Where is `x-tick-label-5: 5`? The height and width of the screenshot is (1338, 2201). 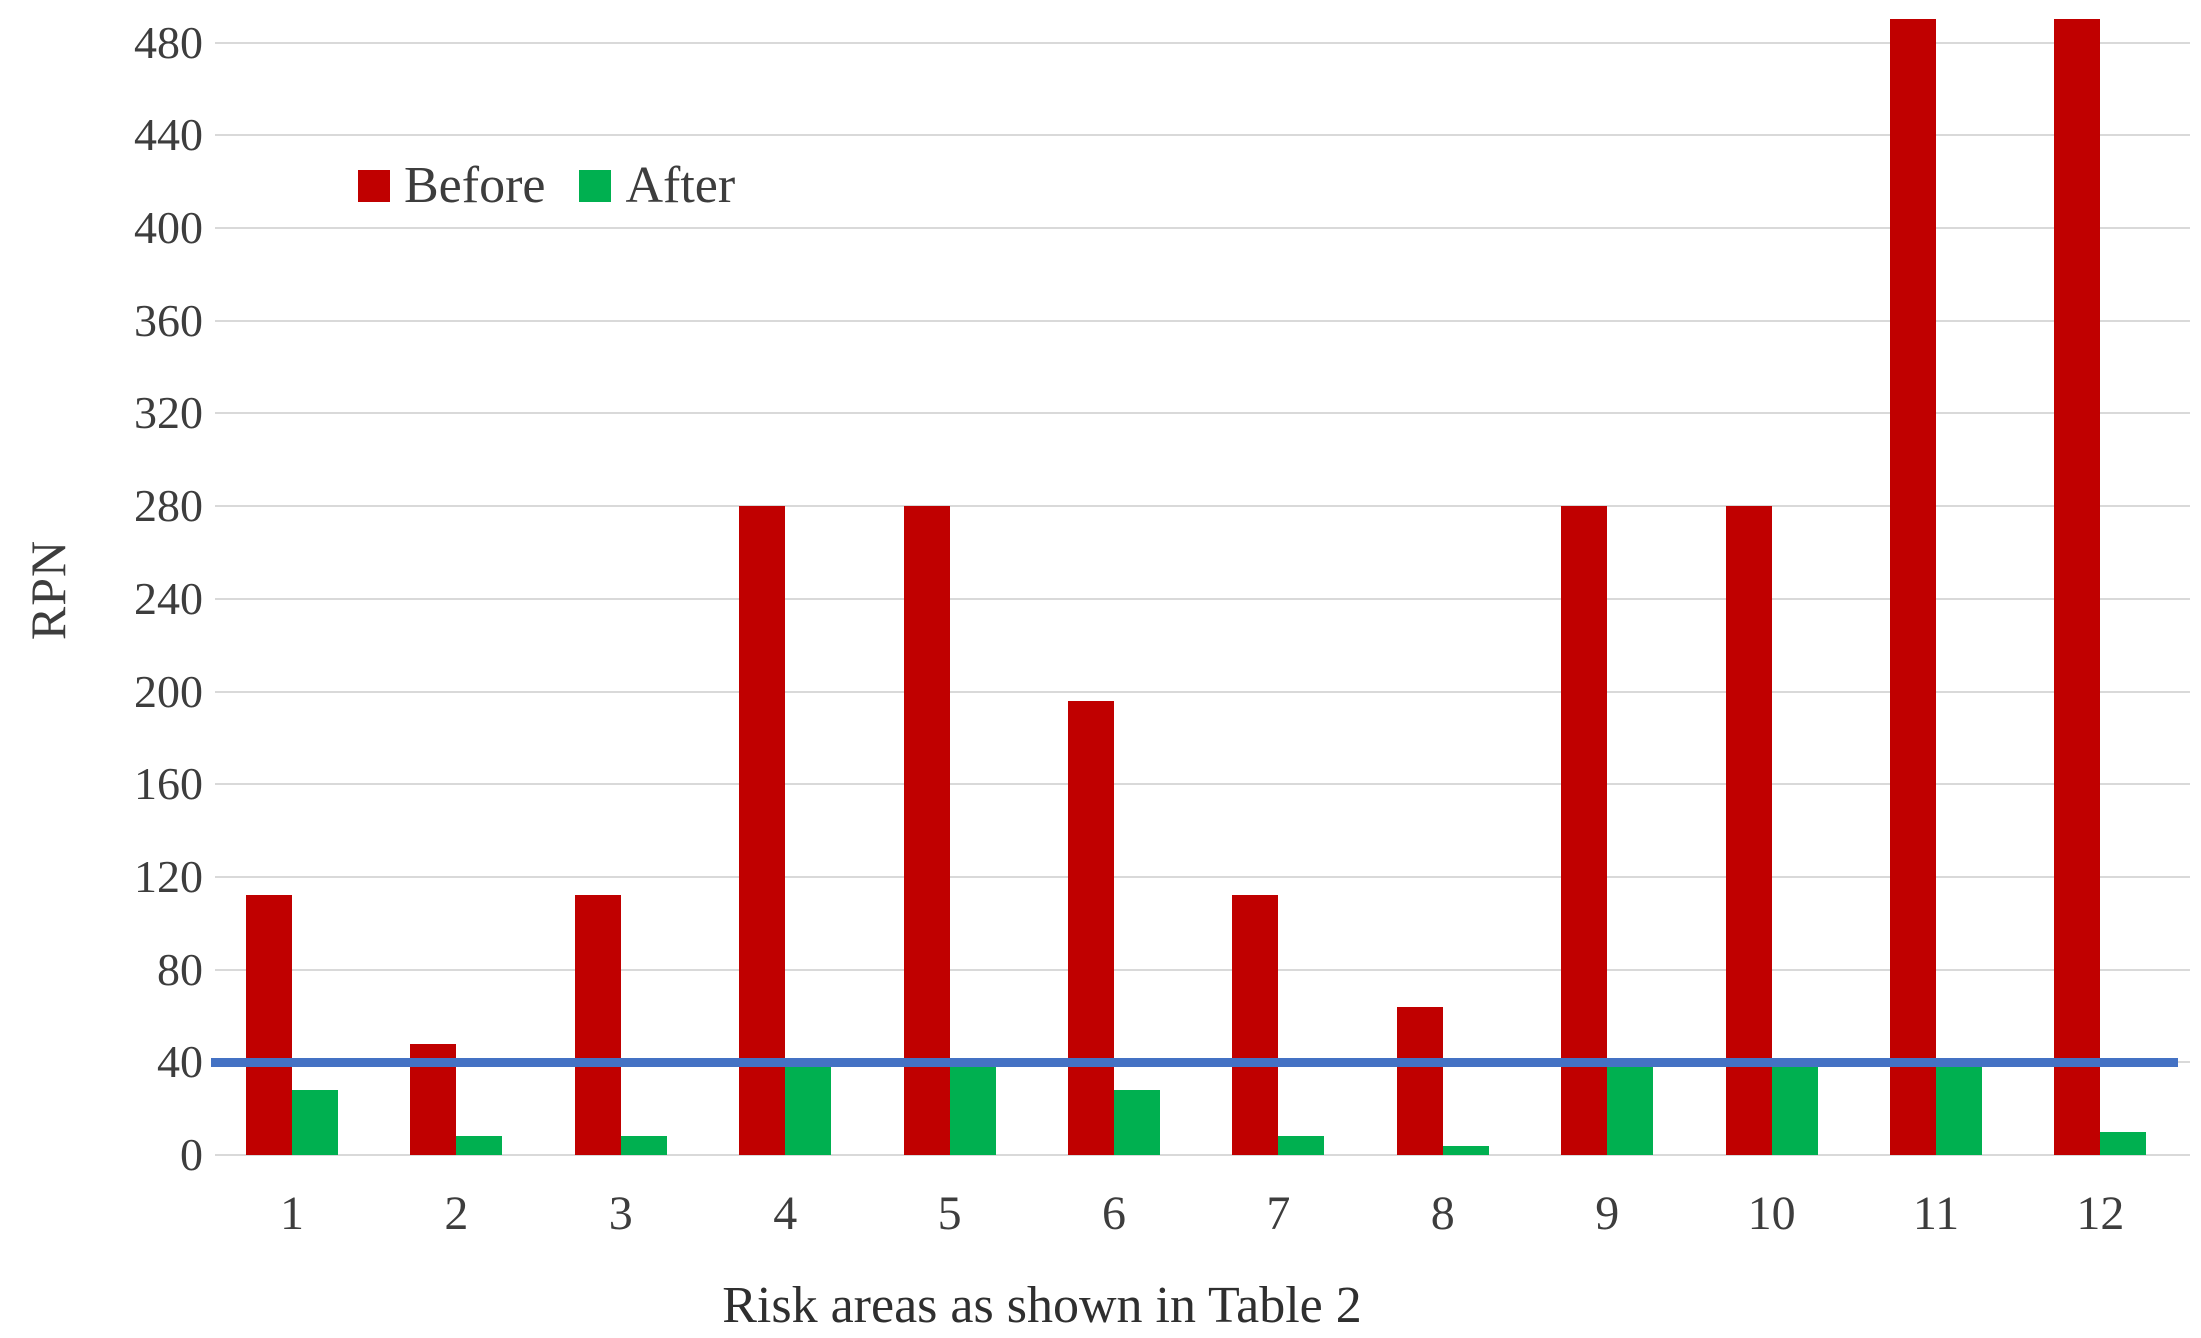
x-tick-label-5: 5 is located at coordinates (949, 1213).